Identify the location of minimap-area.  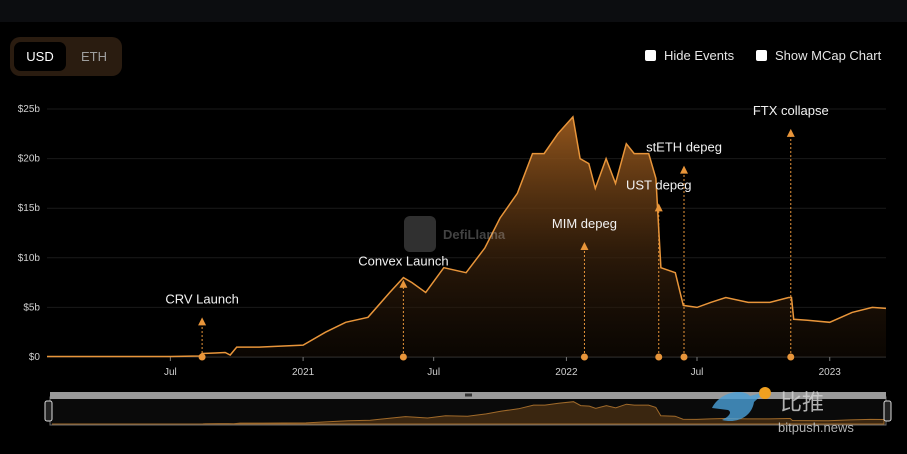
(468, 413).